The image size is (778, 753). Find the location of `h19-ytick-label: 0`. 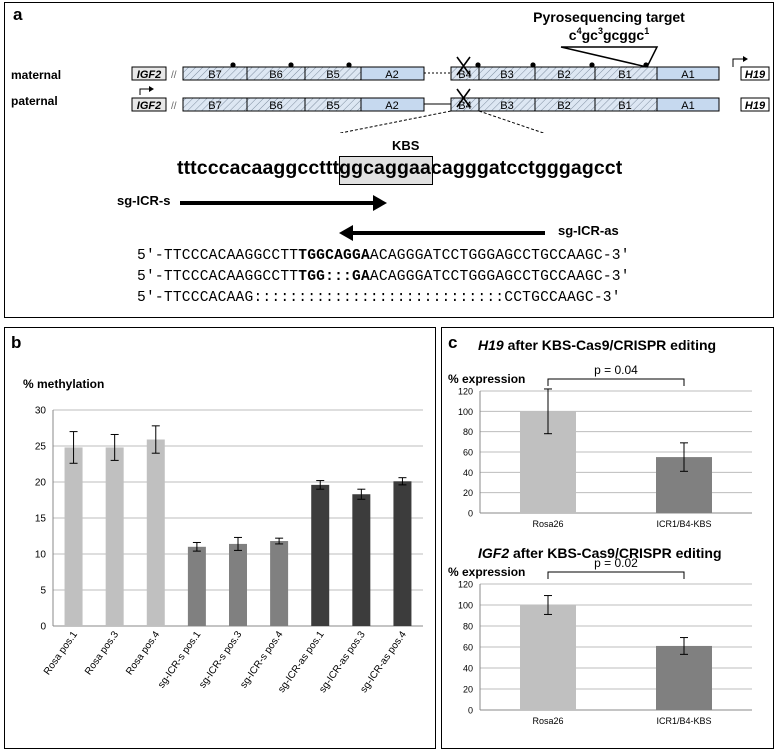

h19-ytick-label: 0 is located at coordinates (470, 514).